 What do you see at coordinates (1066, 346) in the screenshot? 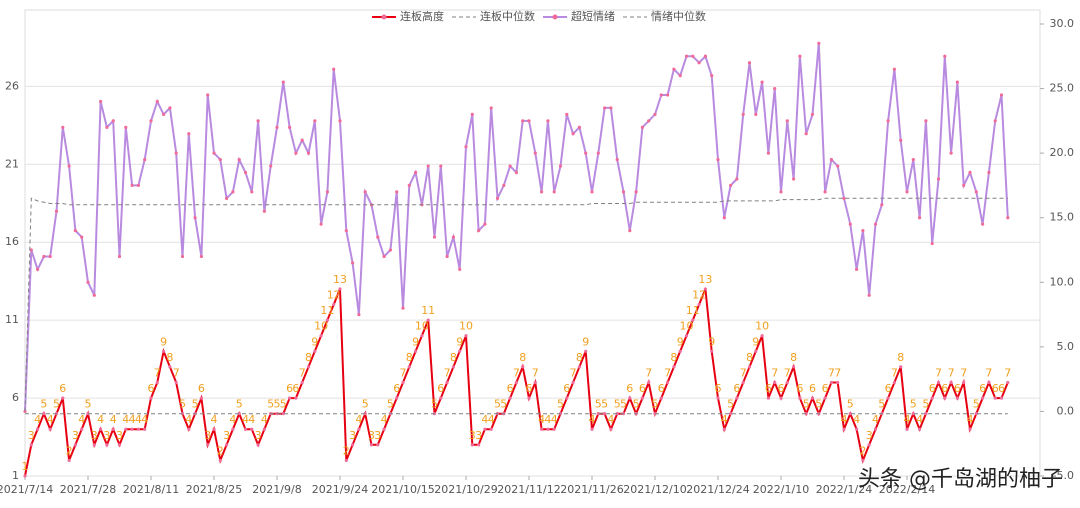
I see `y2-tick-label: 5.0` at bounding box center [1066, 346].